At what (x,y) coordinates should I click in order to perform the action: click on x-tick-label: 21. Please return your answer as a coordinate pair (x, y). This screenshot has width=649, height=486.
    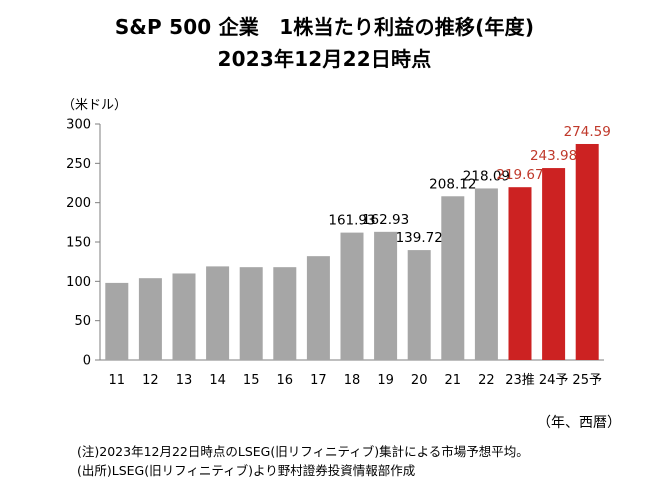
    Looking at the image, I should click on (453, 380).